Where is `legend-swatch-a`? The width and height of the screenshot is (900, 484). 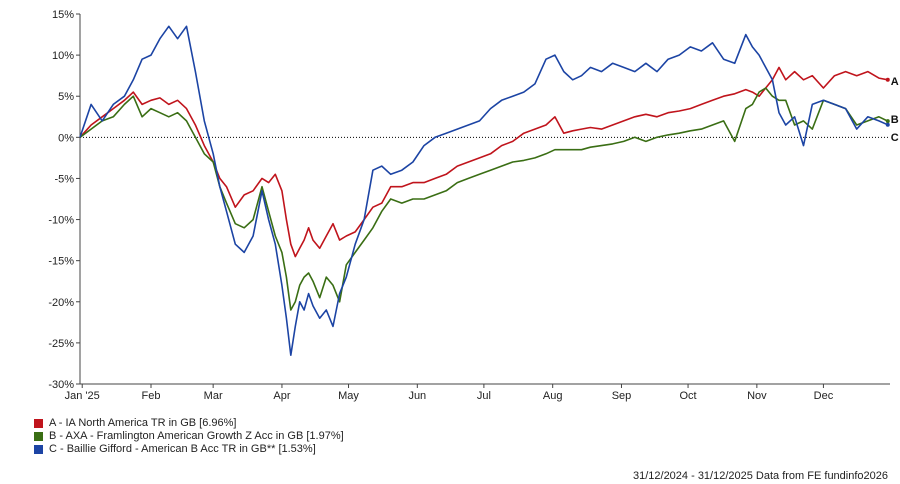
legend-swatch-a is located at coordinates (38, 423).